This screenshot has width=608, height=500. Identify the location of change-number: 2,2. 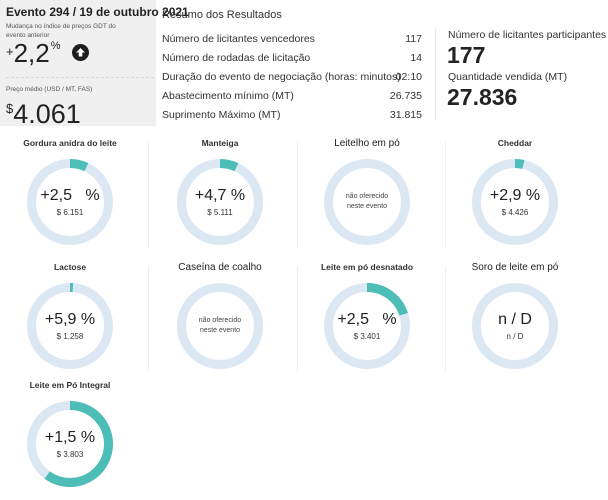
(31, 53).